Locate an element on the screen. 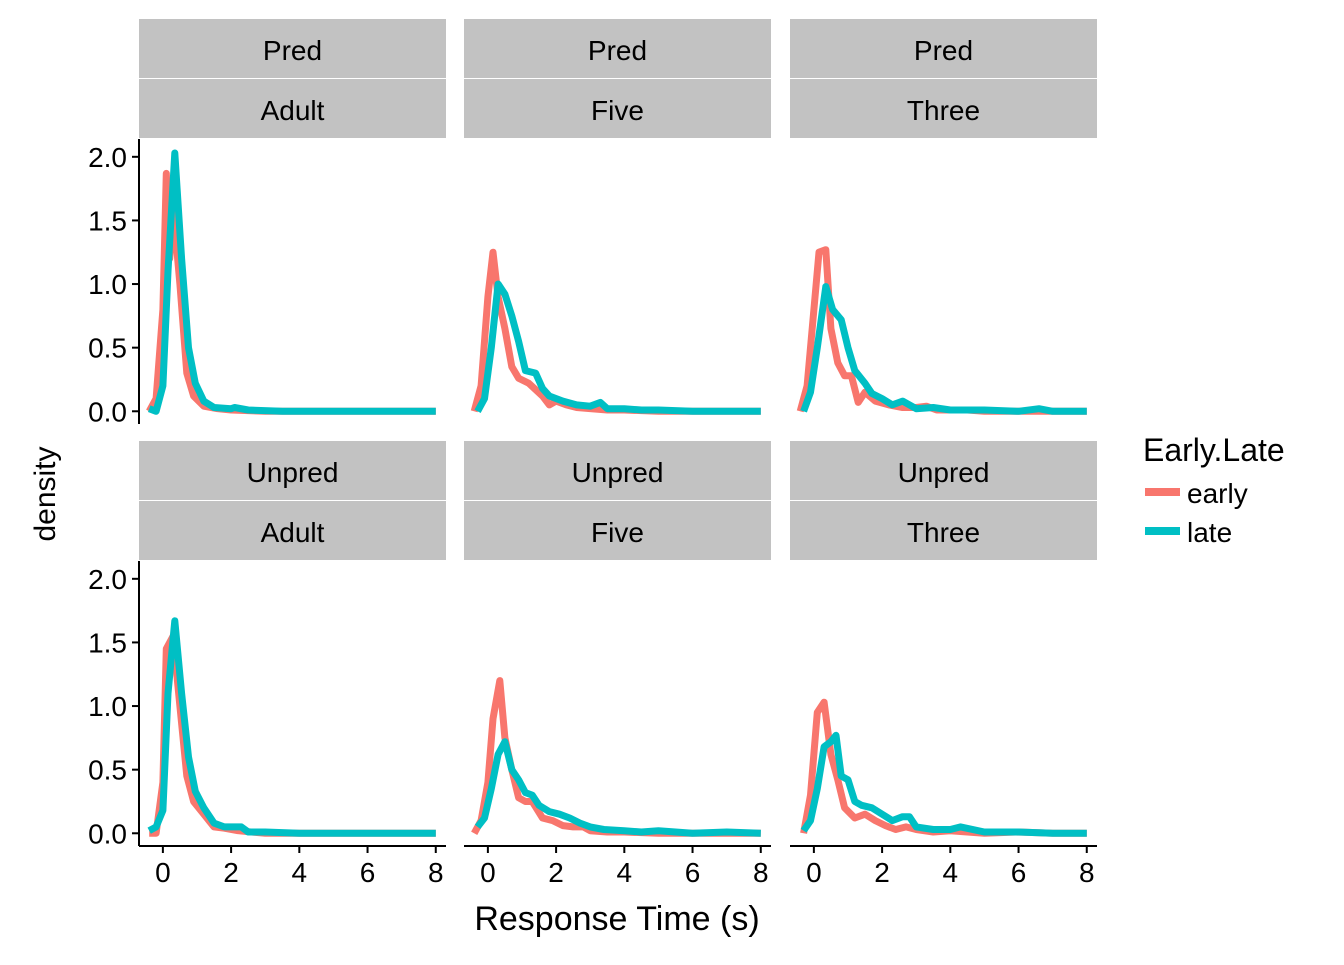 The height and width of the screenshot is (965, 1344). panel-unpred-five: Unpred Five is located at coordinates (617, 639).